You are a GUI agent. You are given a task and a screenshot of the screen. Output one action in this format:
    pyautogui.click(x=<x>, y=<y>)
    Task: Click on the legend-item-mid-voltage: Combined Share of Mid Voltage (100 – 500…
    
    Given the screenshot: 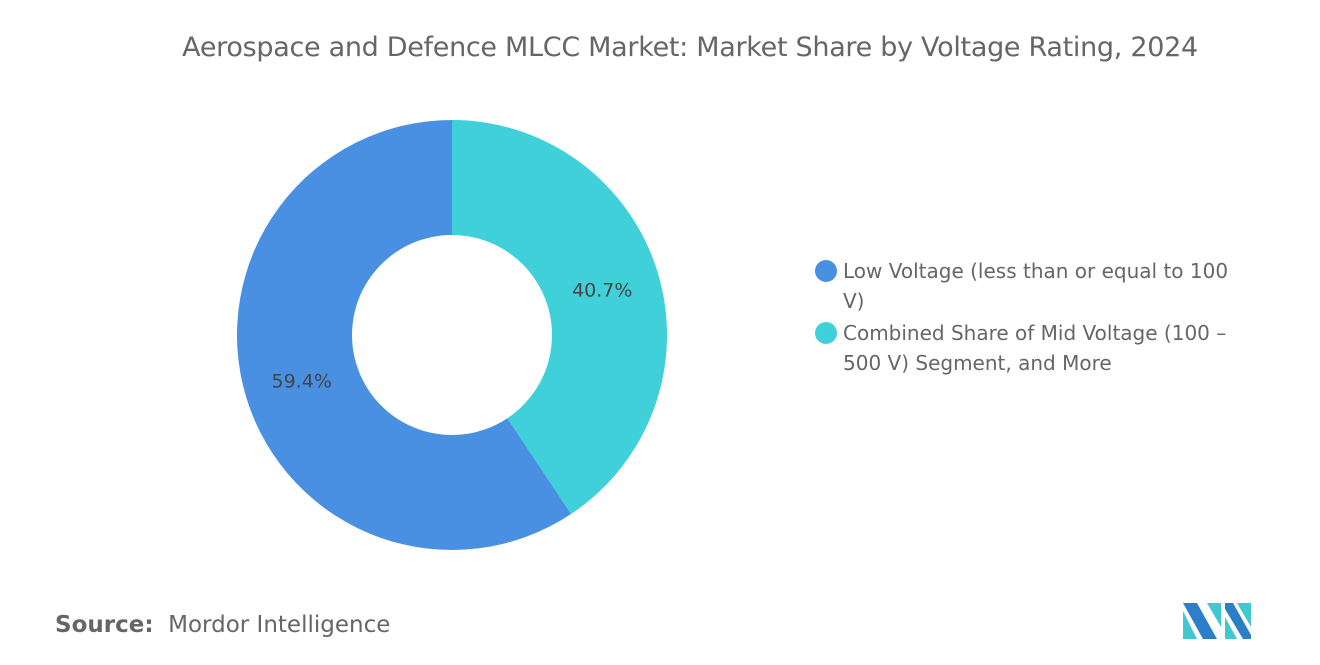 What is the action you would take?
    pyautogui.click(x=1025, y=348)
    